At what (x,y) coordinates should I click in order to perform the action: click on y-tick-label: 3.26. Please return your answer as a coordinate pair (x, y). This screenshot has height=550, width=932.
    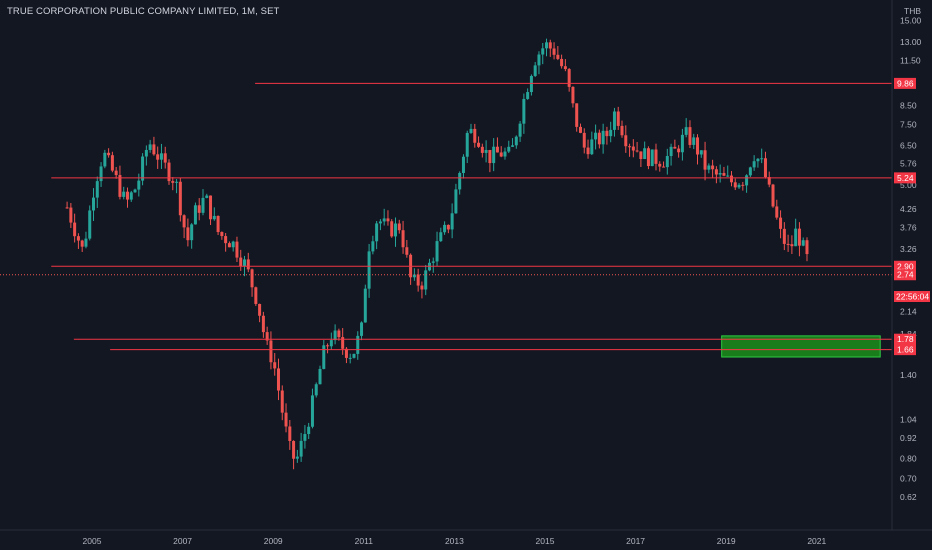
    Looking at the image, I should click on (908, 249).